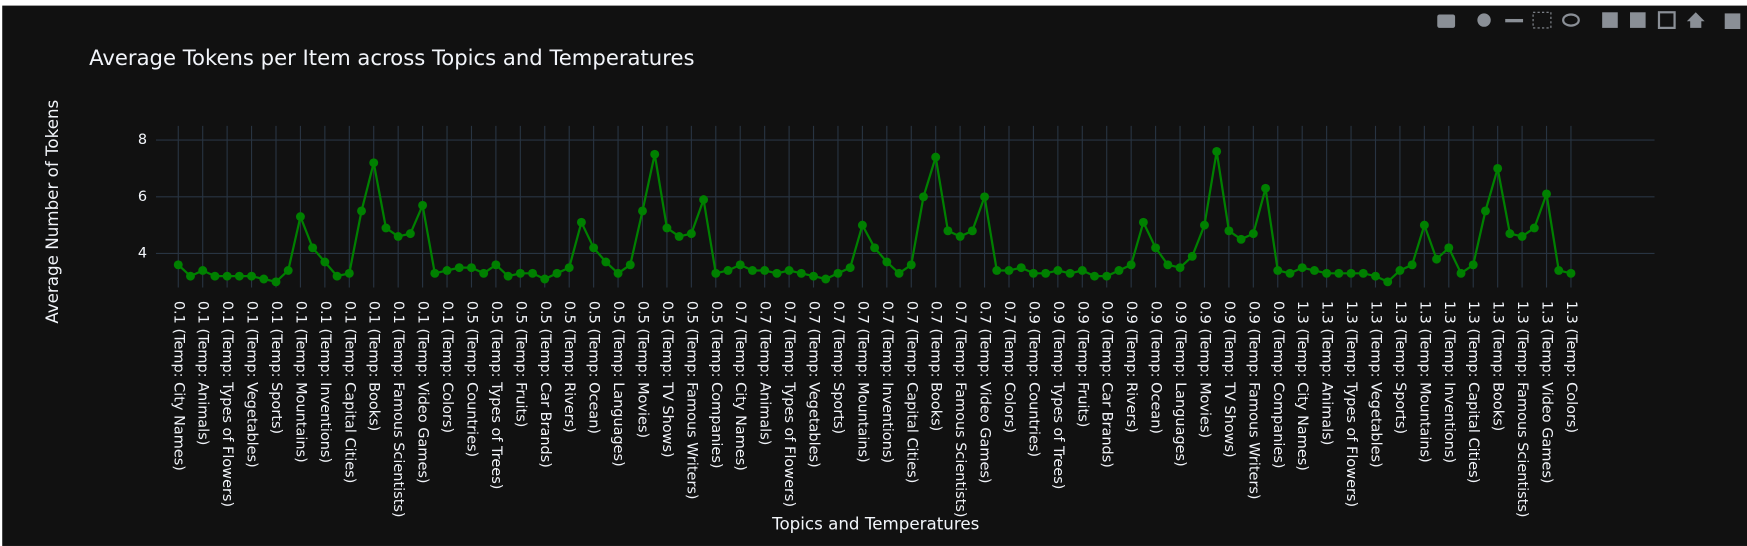 The image size is (1747, 546). I want to click on reset-icon, so click(1695, 20).